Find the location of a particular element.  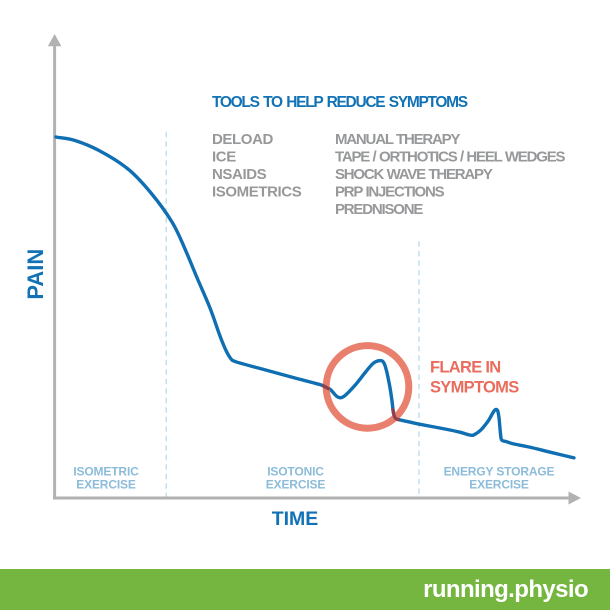

svg-text: TOOLS TO HELP REDUCE SYMPTOMS is located at coordinates (340, 102).